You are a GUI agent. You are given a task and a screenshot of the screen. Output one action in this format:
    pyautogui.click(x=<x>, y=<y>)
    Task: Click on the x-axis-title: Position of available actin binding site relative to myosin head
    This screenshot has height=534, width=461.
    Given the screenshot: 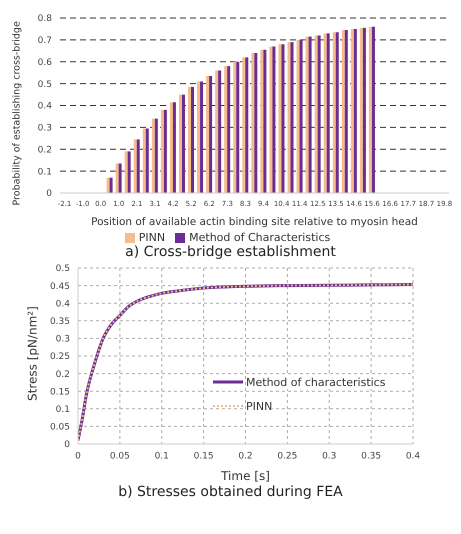 What is the action you would take?
    pyautogui.click(x=254, y=222)
    